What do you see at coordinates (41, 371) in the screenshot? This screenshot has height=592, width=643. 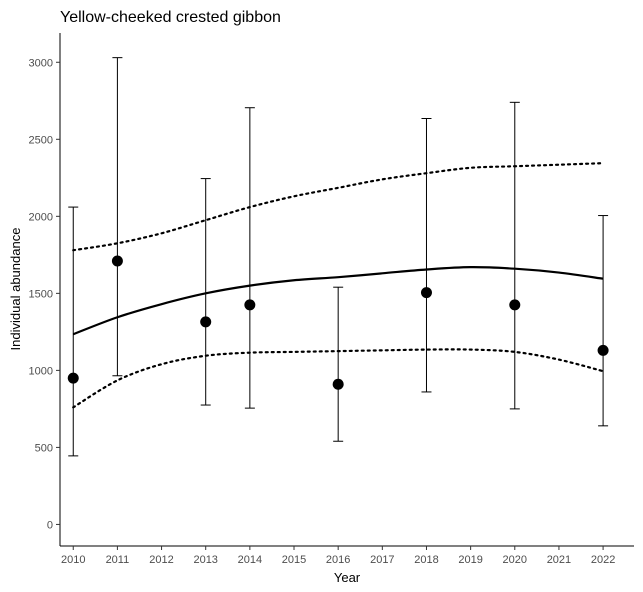 I see `y-tick-label: 1000` at bounding box center [41, 371].